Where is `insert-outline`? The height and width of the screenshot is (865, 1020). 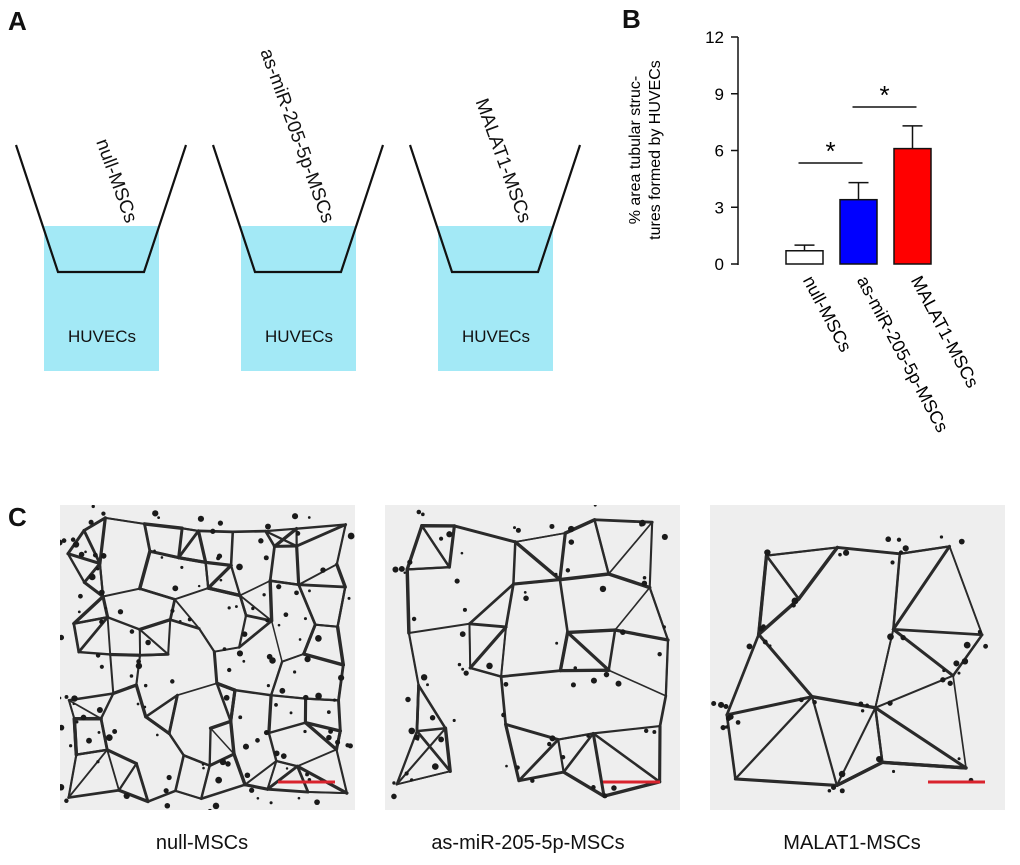
insert-outline is located at coordinates (101, 209).